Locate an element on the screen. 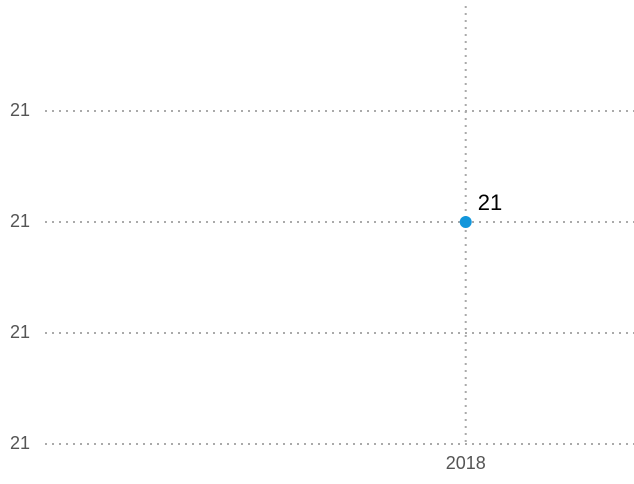 Image resolution: width=634 pixels, height=484 pixels. x-tick-label: 2018 is located at coordinates (466, 463).